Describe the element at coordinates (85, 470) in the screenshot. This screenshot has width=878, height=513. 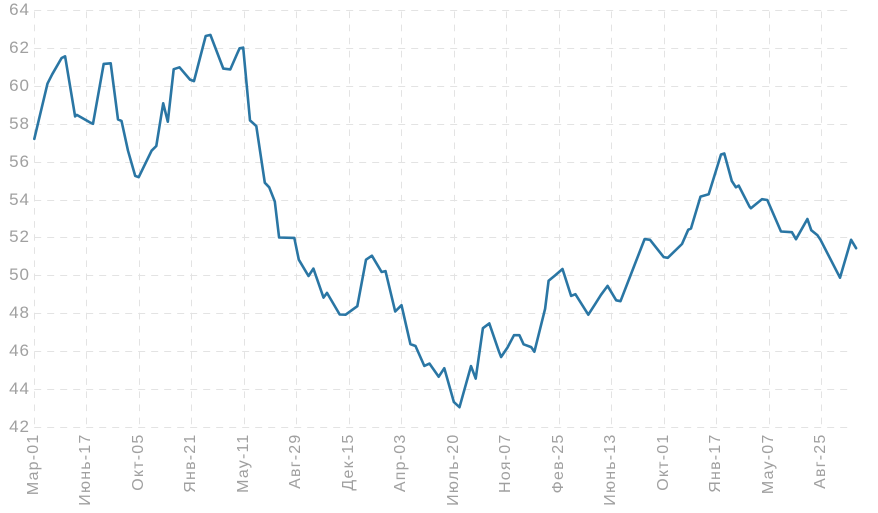
I see `svg-text: Июнь-17` at that location.